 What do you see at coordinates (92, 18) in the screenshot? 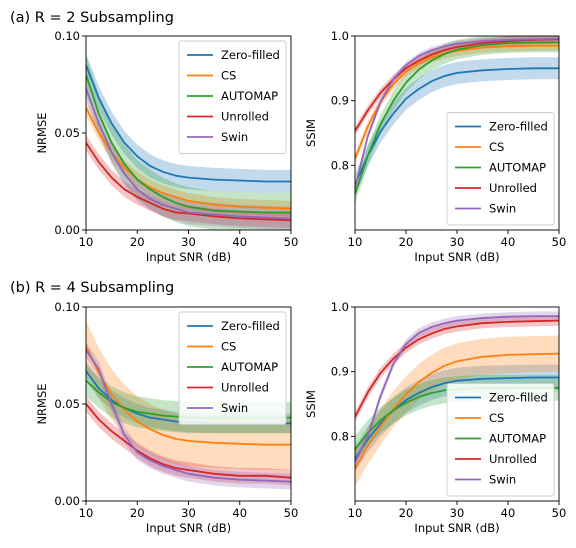
I see `row-title-a: (a) R = 2 Subsampling` at bounding box center [92, 18].